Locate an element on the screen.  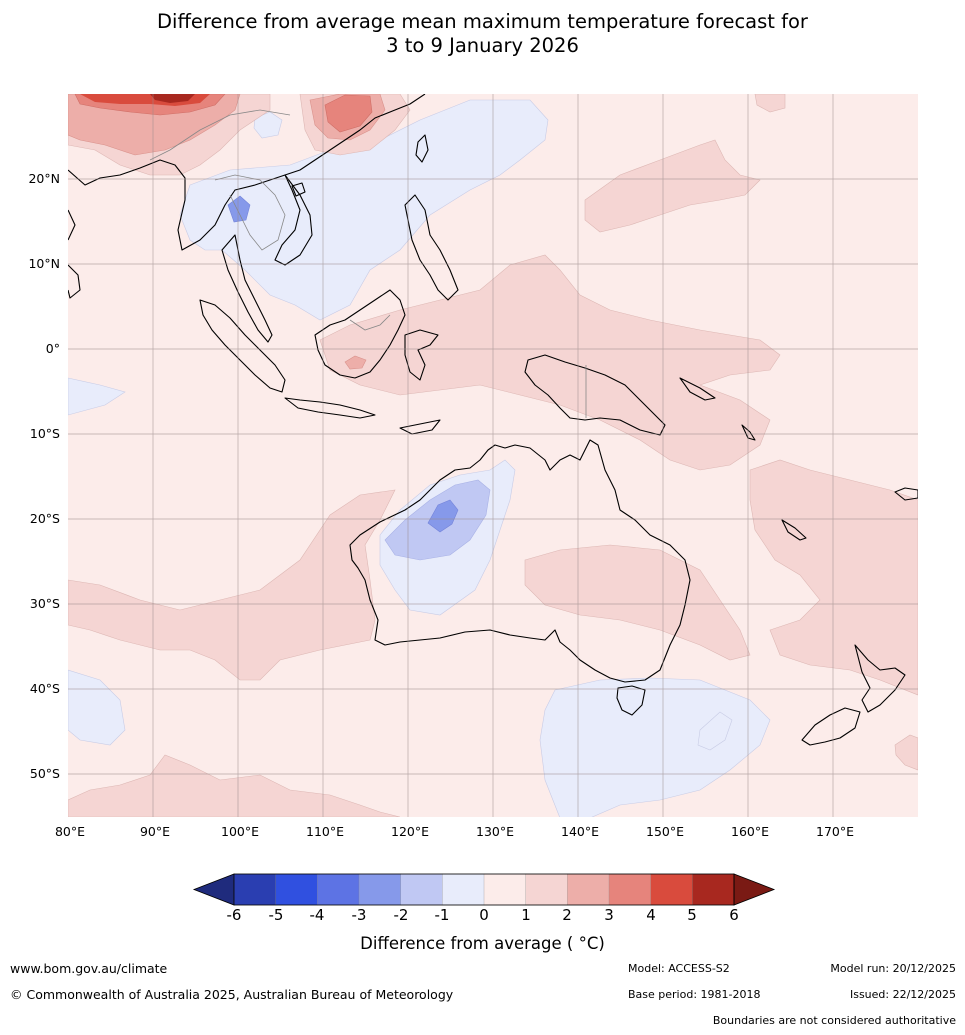
lat-label-10s: 10°S is located at coordinates (44, 433).